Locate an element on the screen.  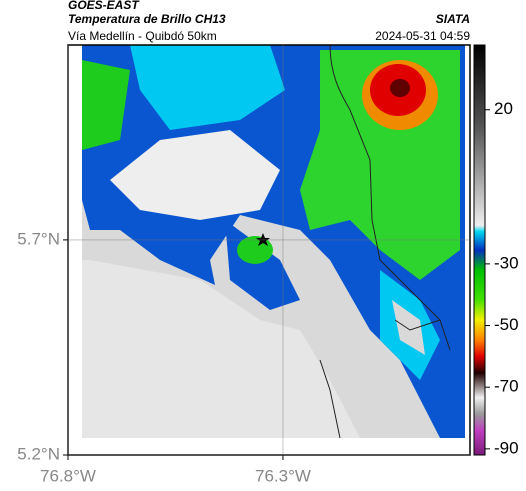
y-tick-label: 5.2°N is located at coordinates (38, 453).